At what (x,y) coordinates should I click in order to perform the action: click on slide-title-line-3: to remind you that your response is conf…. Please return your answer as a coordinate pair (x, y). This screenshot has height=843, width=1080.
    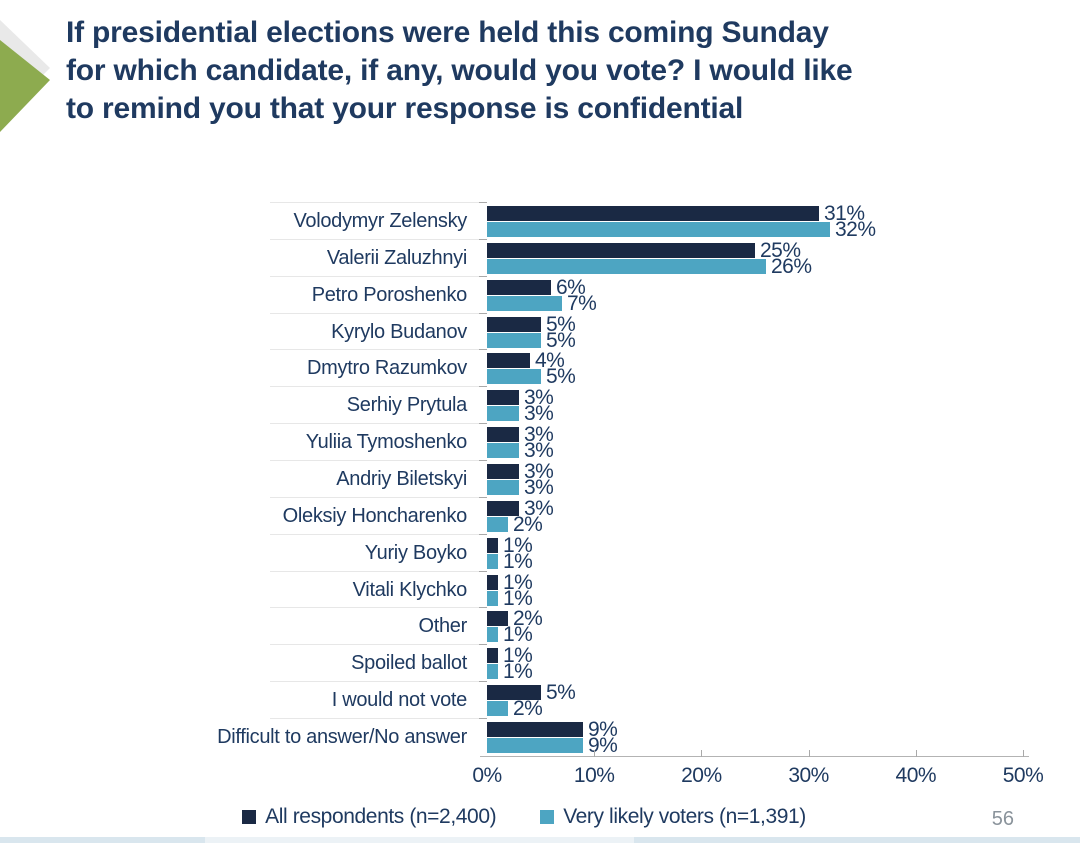
    Looking at the image, I should click on (405, 108).